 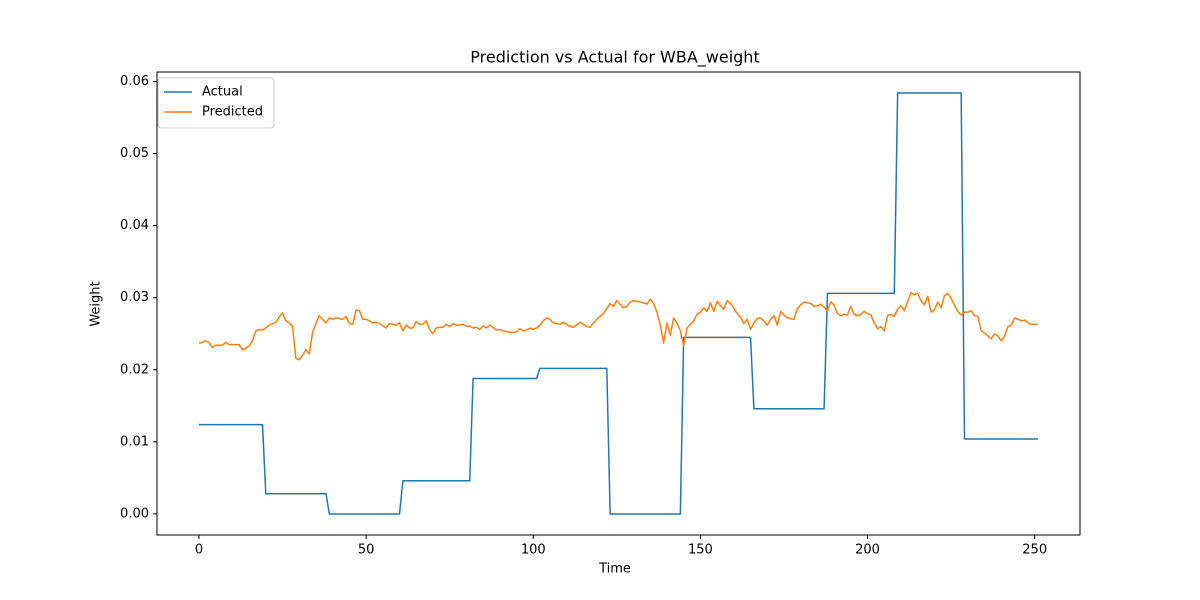 What do you see at coordinates (614, 58) in the screenshot?
I see `chart-title: Prediction vs Actual for WBA_weight` at bounding box center [614, 58].